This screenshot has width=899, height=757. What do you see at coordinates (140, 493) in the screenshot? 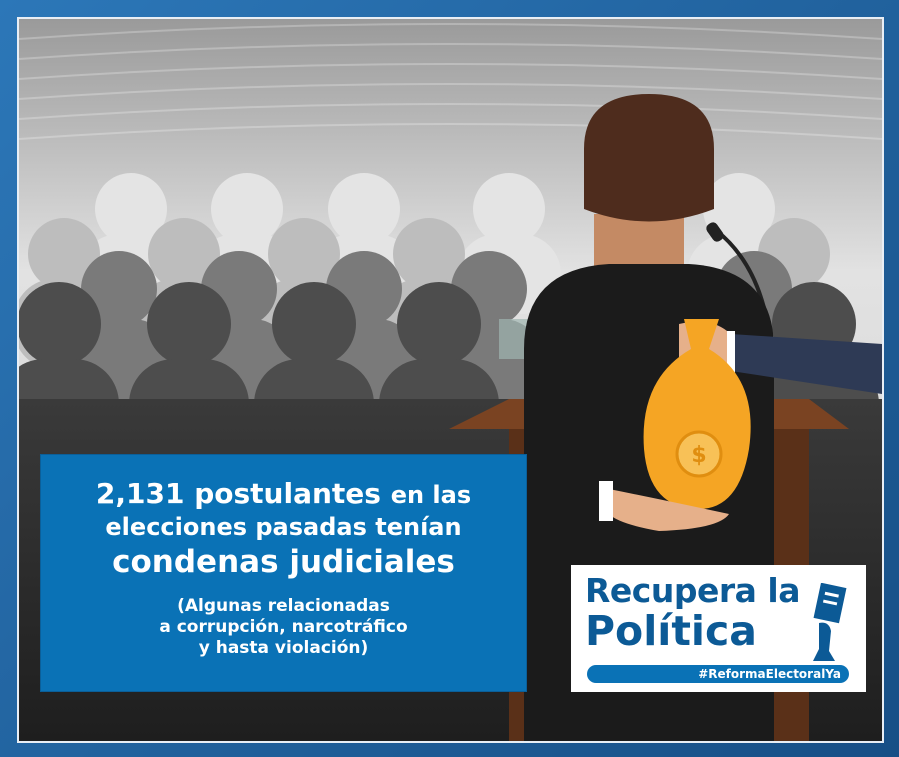
I see `candidate-count: 2,131` at bounding box center [140, 493].